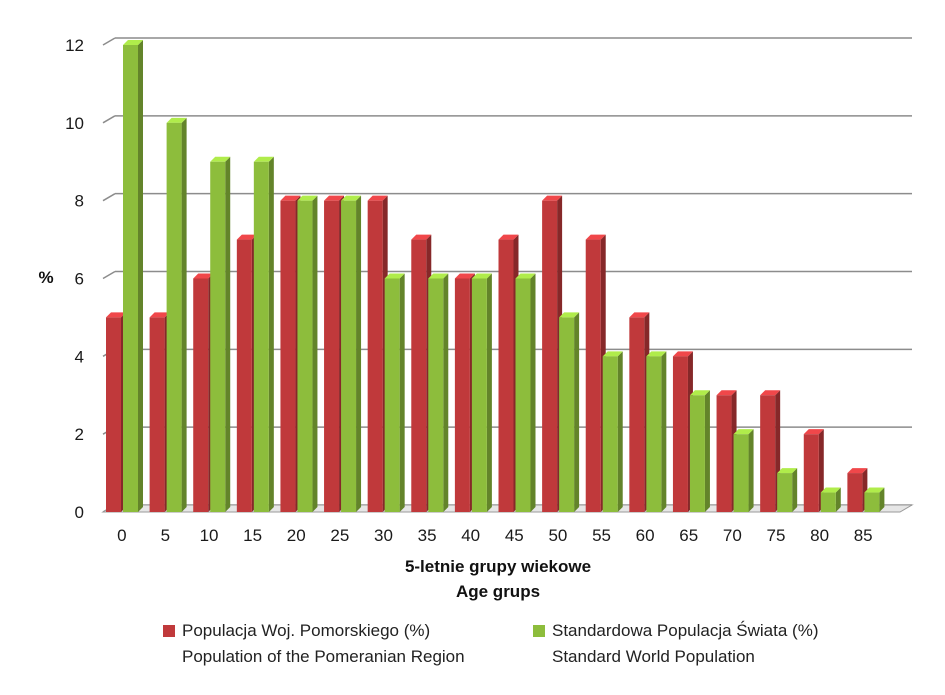  What do you see at coordinates (645, 535) in the screenshot?
I see `x-tick-label: 60` at bounding box center [645, 535].